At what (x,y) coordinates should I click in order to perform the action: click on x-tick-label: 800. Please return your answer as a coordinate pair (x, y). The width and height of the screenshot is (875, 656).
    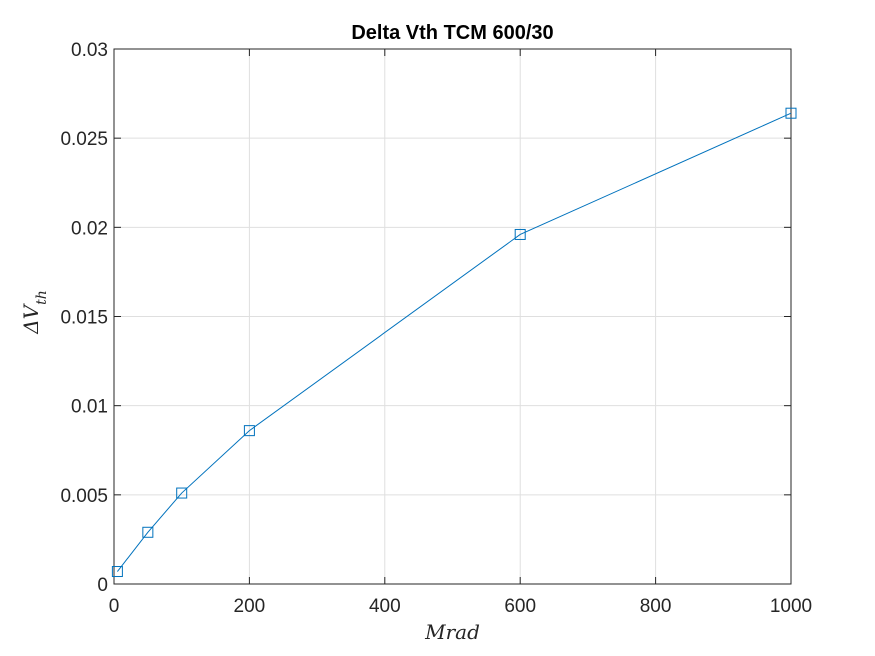
    Looking at the image, I should click on (656, 606).